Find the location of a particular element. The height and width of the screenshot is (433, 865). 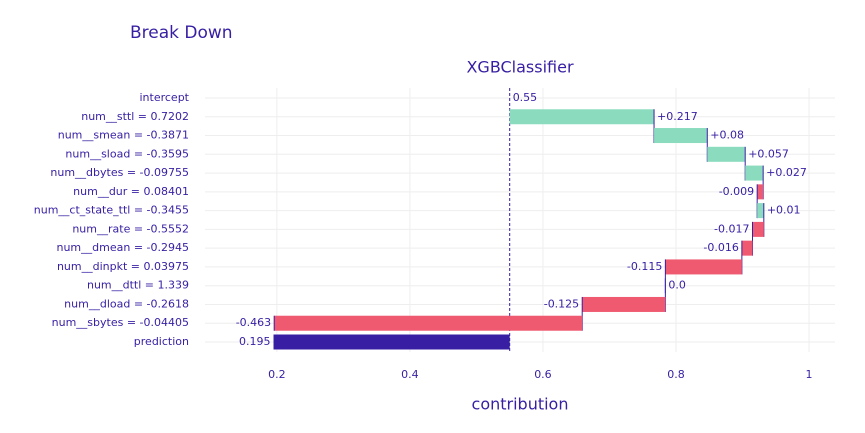

value-label: -0.463 is located at coordinates (253, 322).